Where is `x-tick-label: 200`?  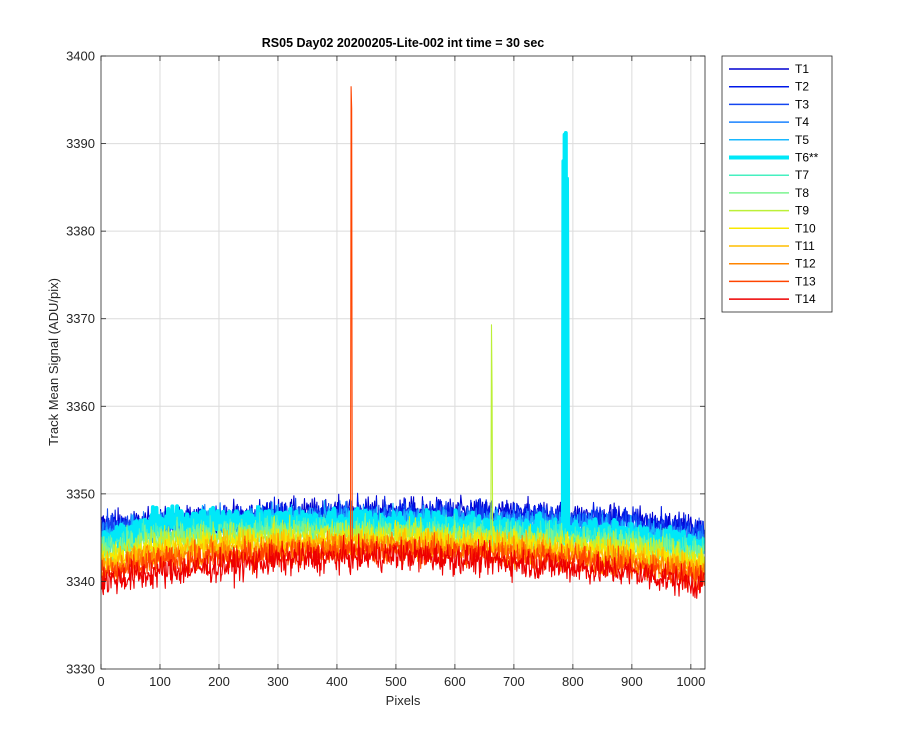
x-tick-label: 200 is located at coordinates (219, 681).